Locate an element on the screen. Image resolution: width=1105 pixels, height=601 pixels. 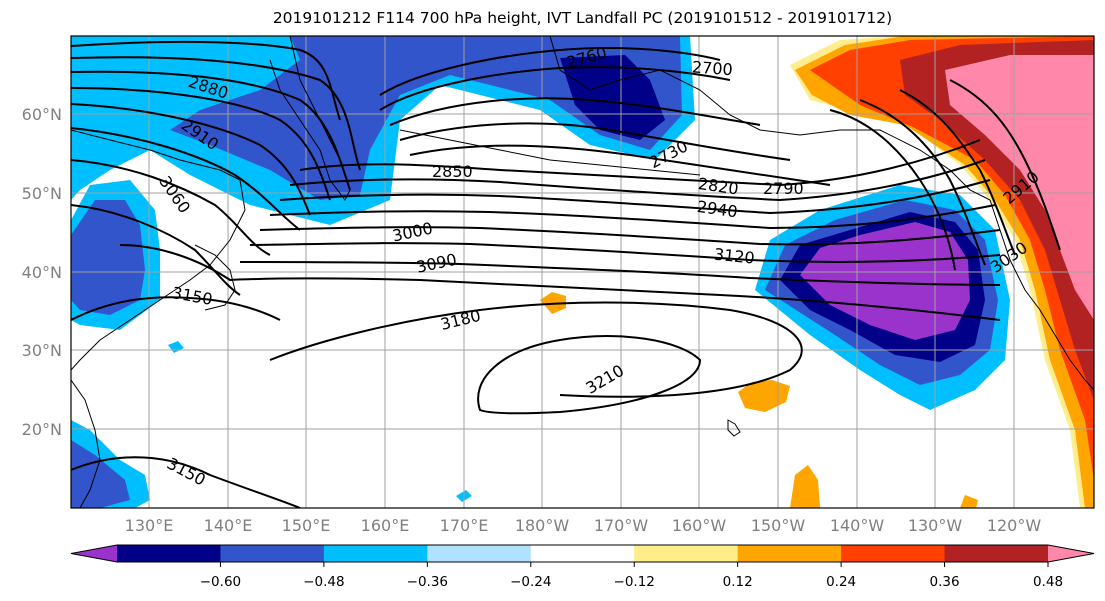
colorbar-tick-label: 0.24 is located at coordinates (841, 582).